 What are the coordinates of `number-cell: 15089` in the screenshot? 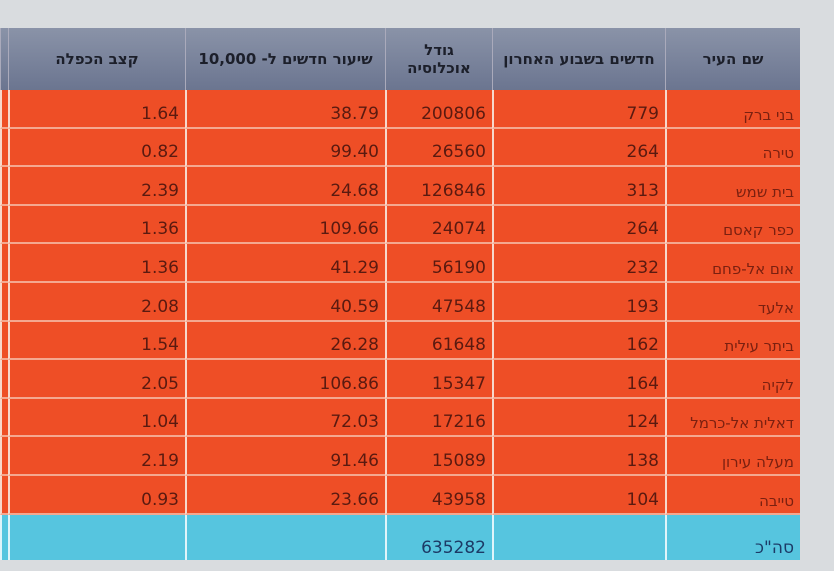 It's located at (438, 456).